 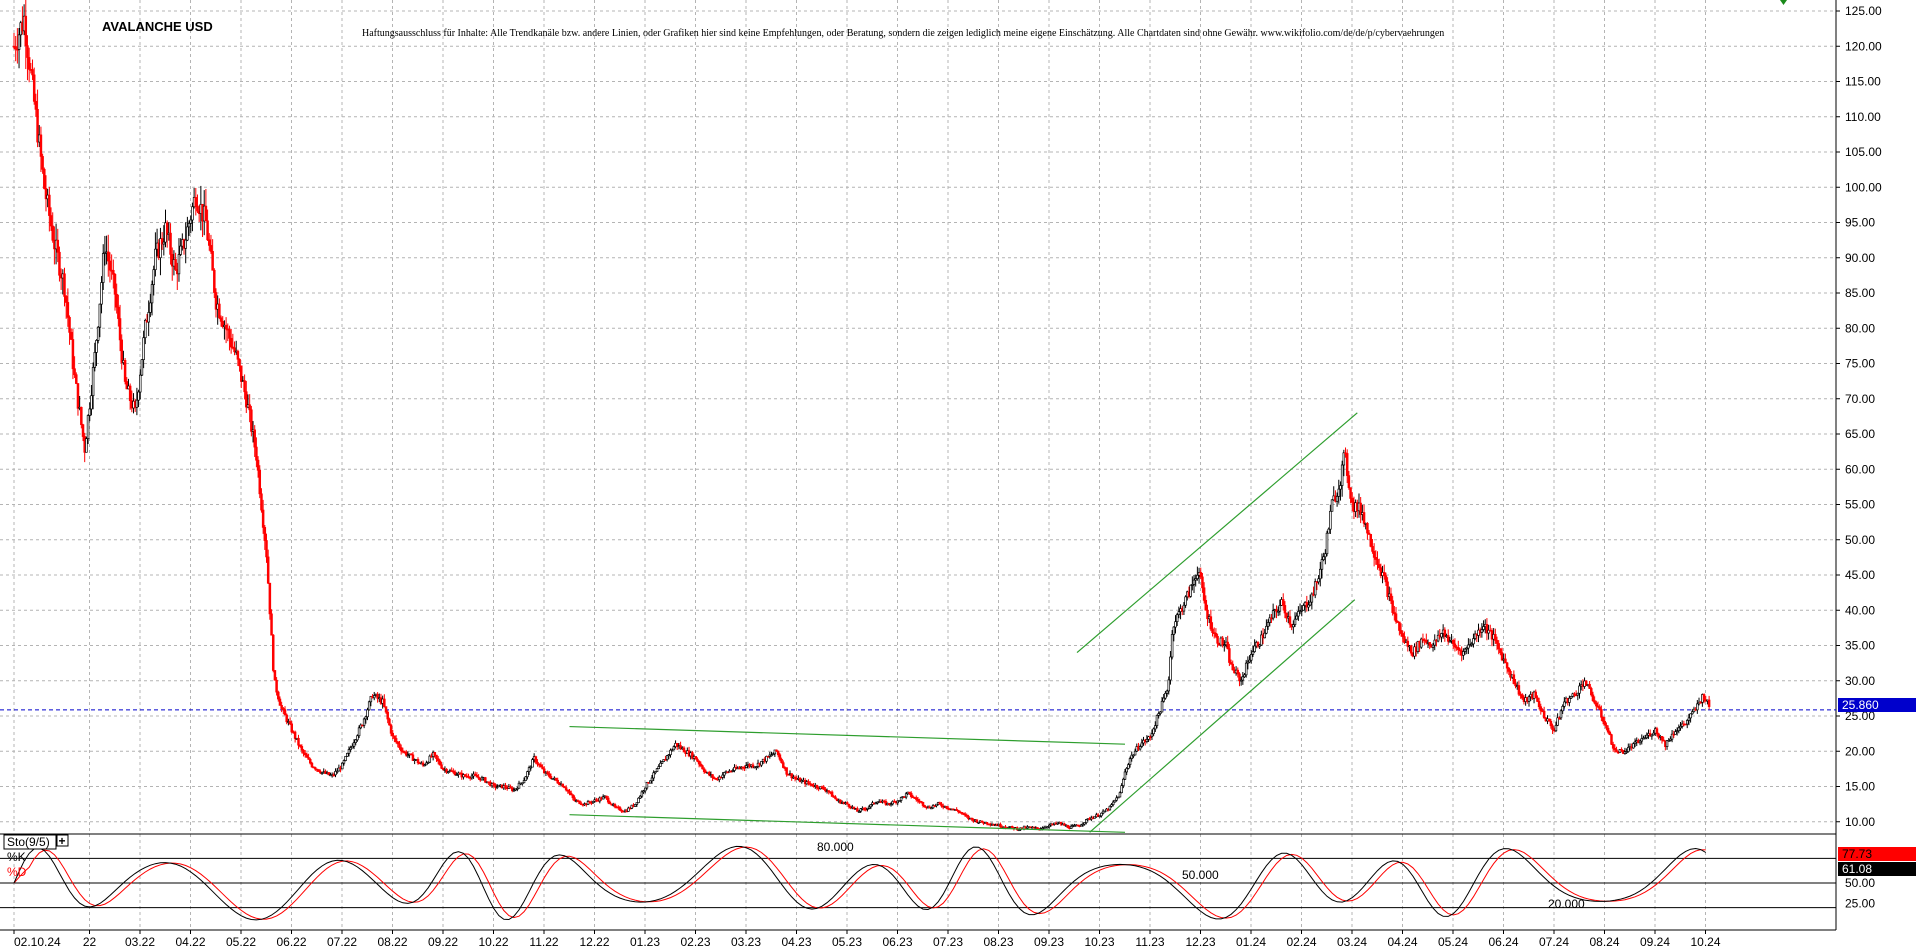 What do you see at coordinates (1860, 610) in the screenshot?
I see `y-tick-label: 40.00` at bounding box center [1860, 610].